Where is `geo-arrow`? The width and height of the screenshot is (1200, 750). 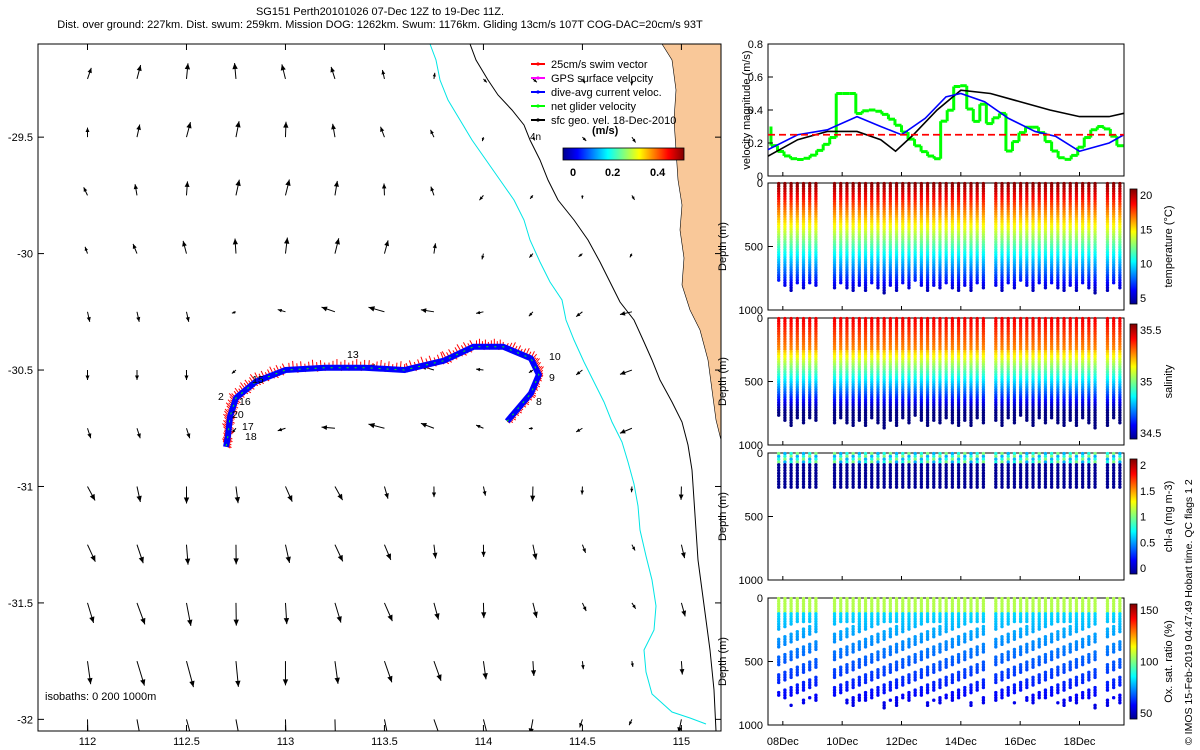 geo-arrow is located at coordinates (285, 725).